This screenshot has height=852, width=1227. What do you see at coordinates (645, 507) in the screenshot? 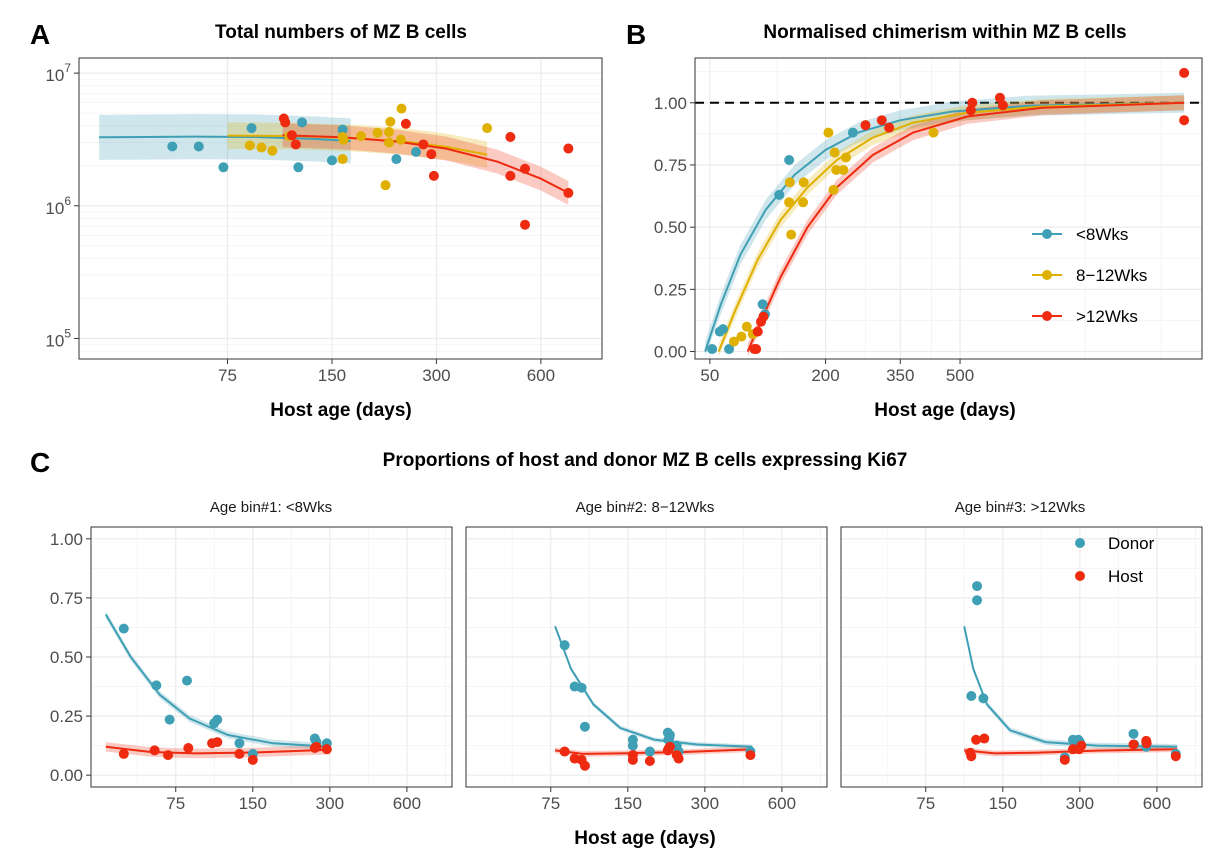
I see `facet-2-strip: Age bin#2: 8−12Wks` at bounding box center [645, 507].